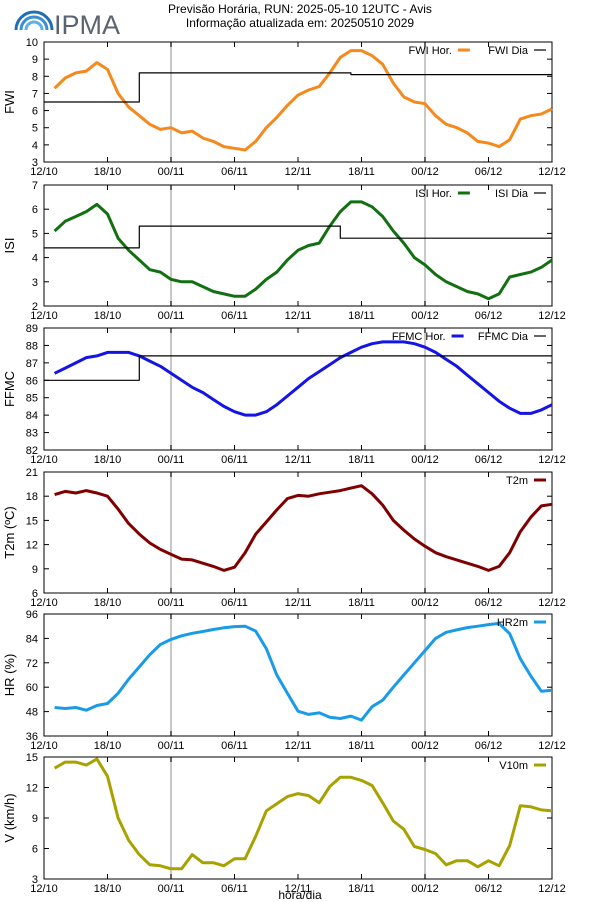 The image size is (600, 902). What do you see at coordinates (32, 664) in the screenshot?
I see `y-tick-label: 72` at bounding box center [32, 664].